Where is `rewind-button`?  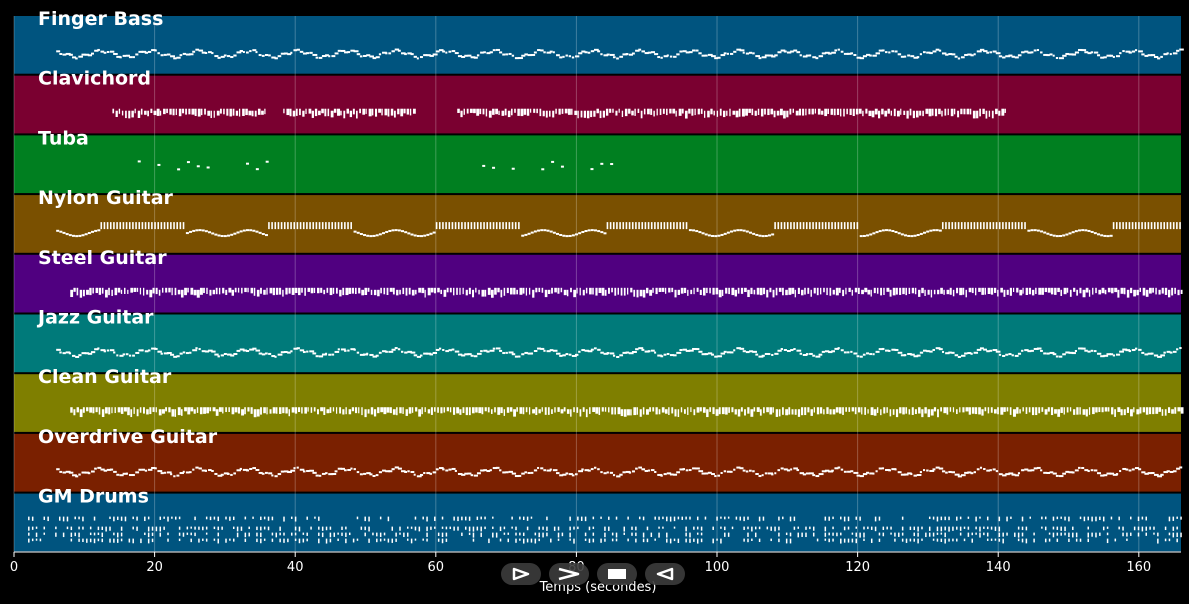 rewind-button is located at coordinates (665, 574).